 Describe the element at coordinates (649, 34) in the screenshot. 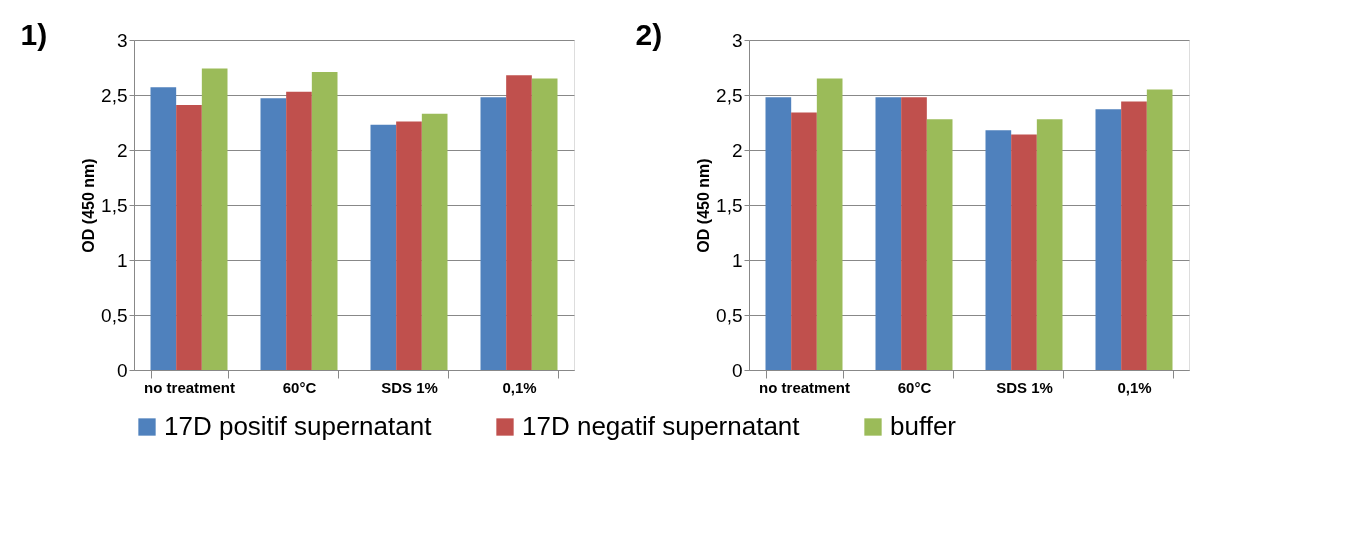

I see `chart-title: 2)` at that location.